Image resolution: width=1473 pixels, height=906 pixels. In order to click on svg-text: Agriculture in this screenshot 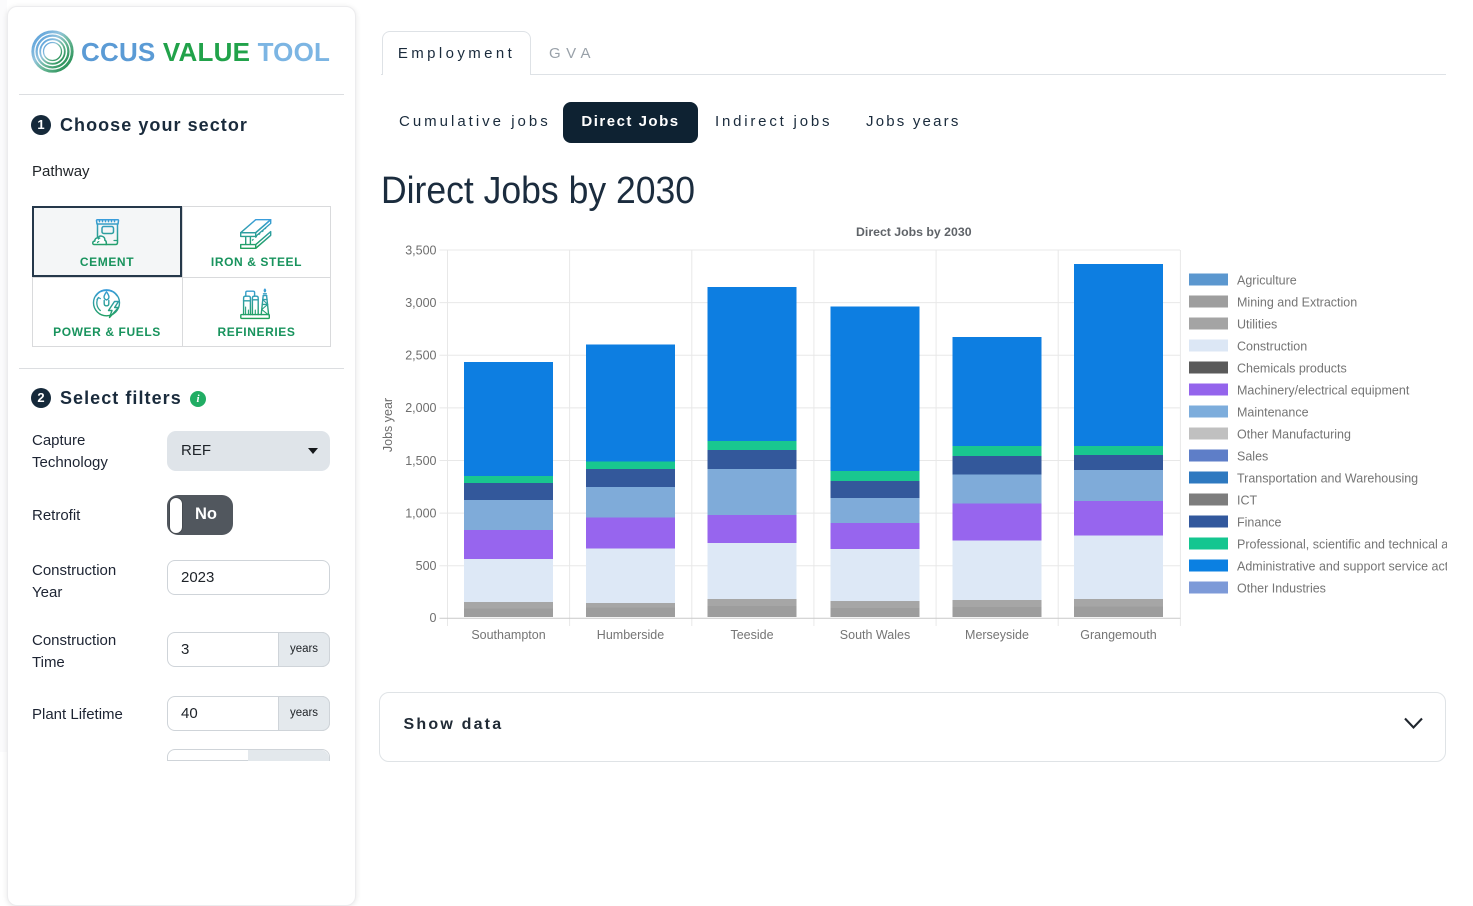, I will do `click(1267, 281)`.